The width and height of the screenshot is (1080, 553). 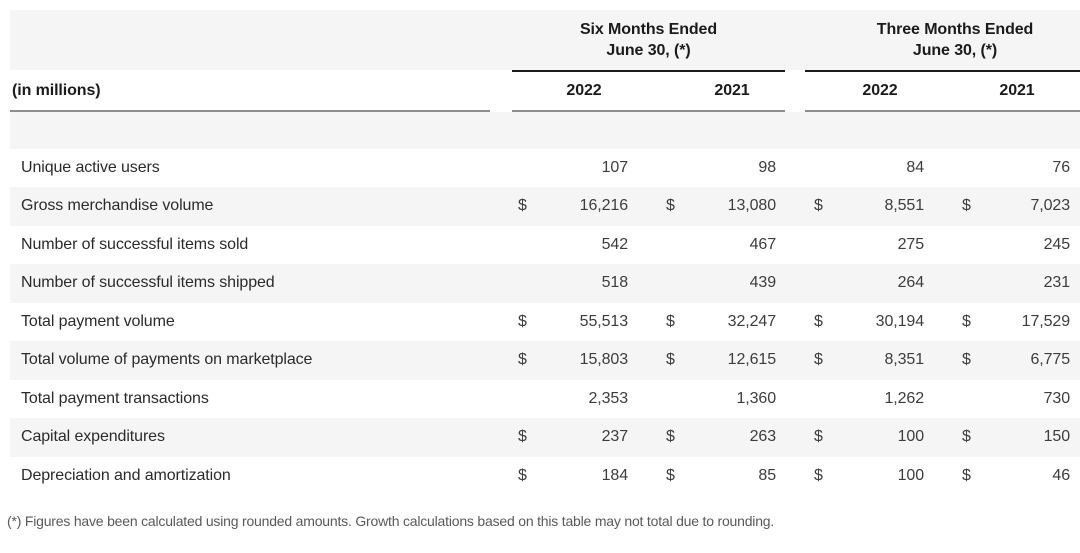 I want to click on row-value: 231, so click(x=1057, y=283).